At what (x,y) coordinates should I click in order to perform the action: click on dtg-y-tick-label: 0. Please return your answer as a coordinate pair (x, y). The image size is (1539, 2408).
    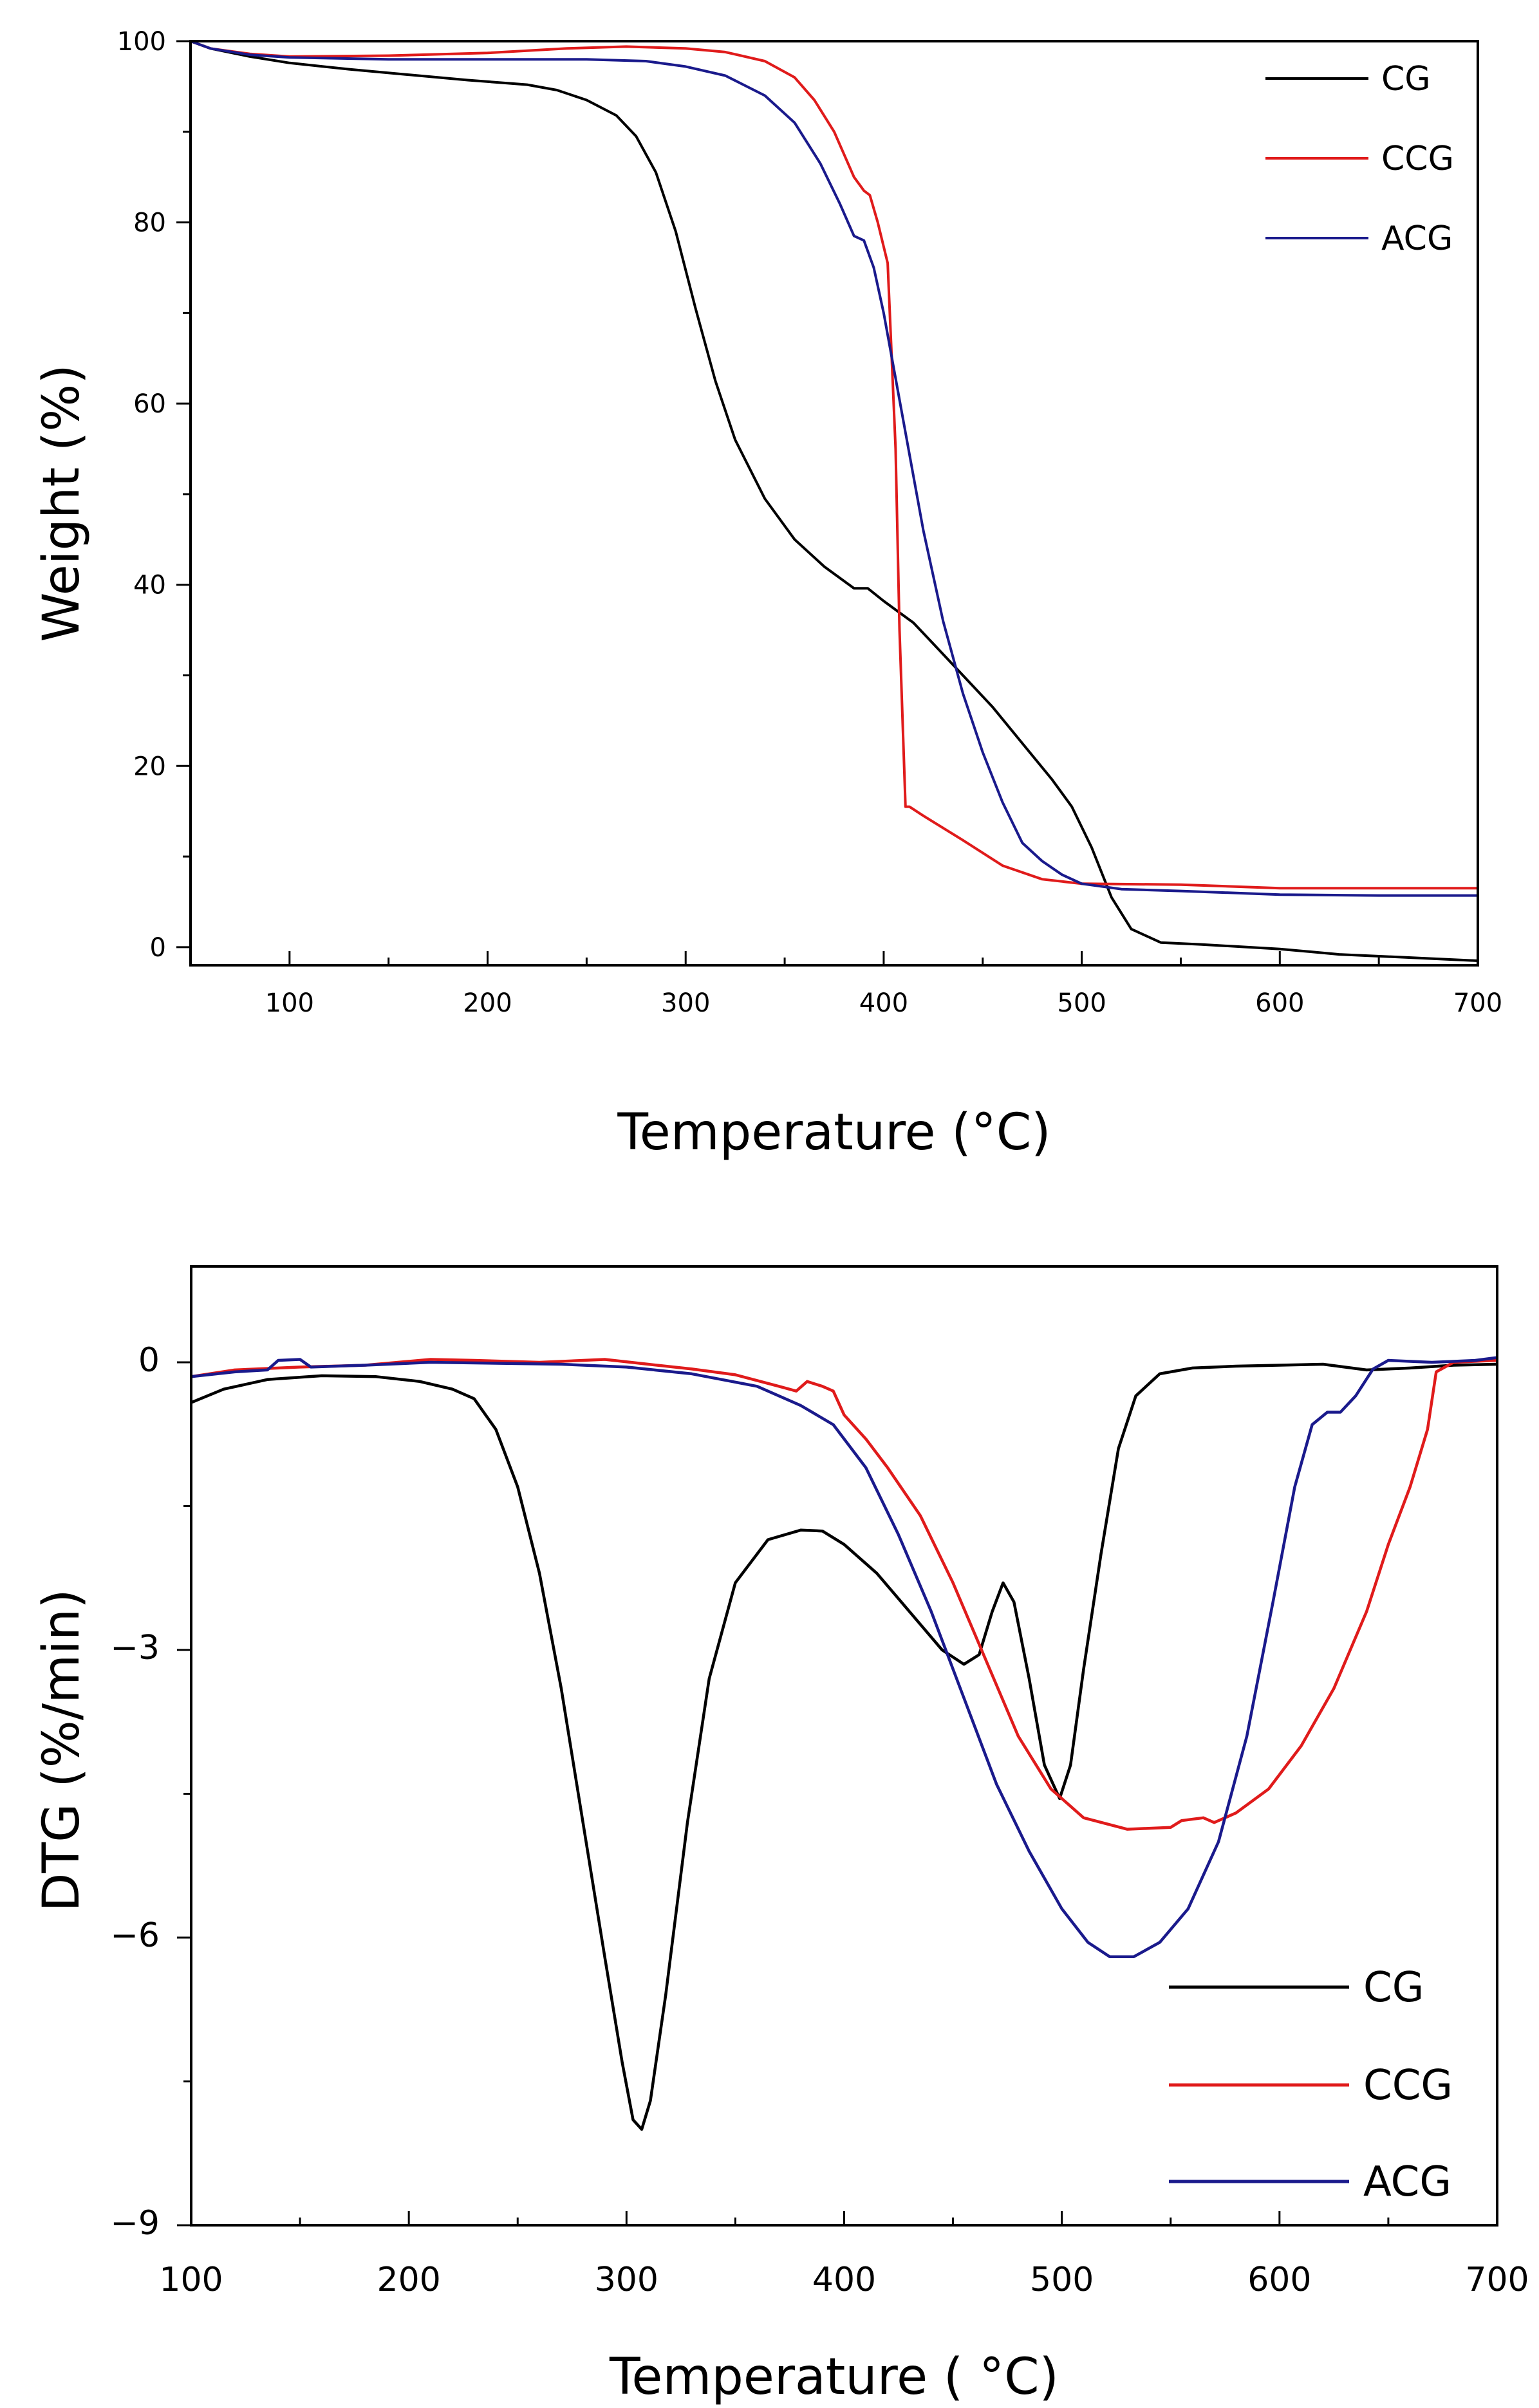
    Looking at the image, I should click on (149, 1360).